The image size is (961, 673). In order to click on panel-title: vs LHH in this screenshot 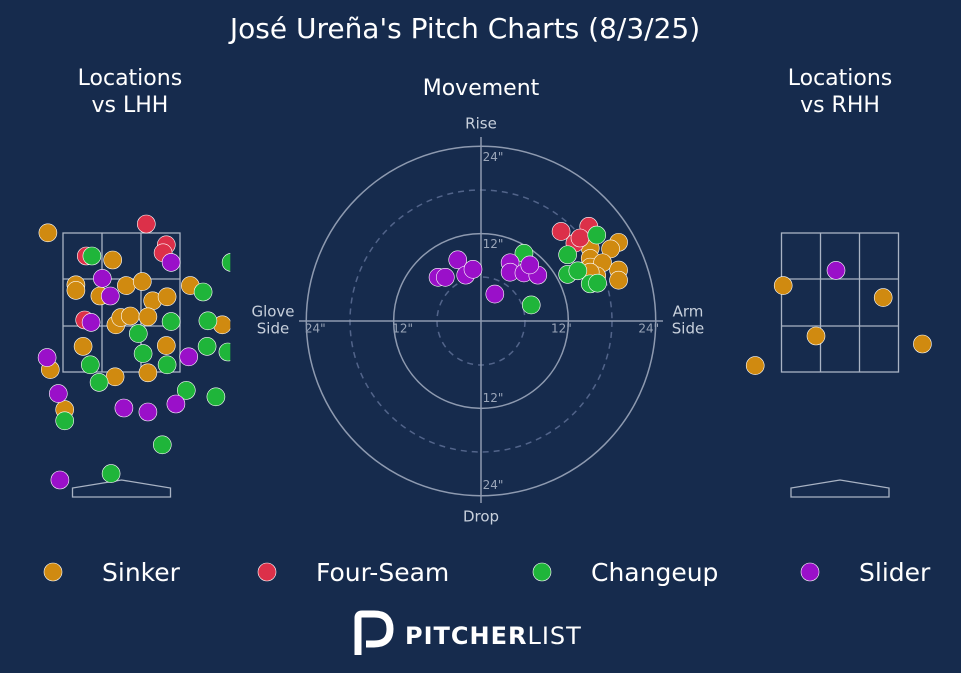, I will do `click(129, 105)`.